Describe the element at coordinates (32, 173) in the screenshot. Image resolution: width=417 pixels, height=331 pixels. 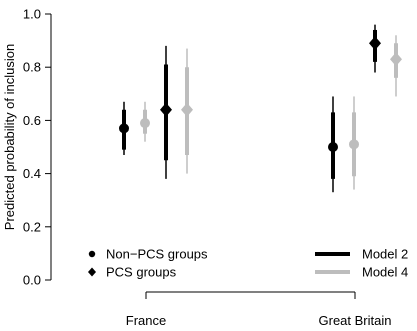
I see `y-tick-label: 0.4` at that location.